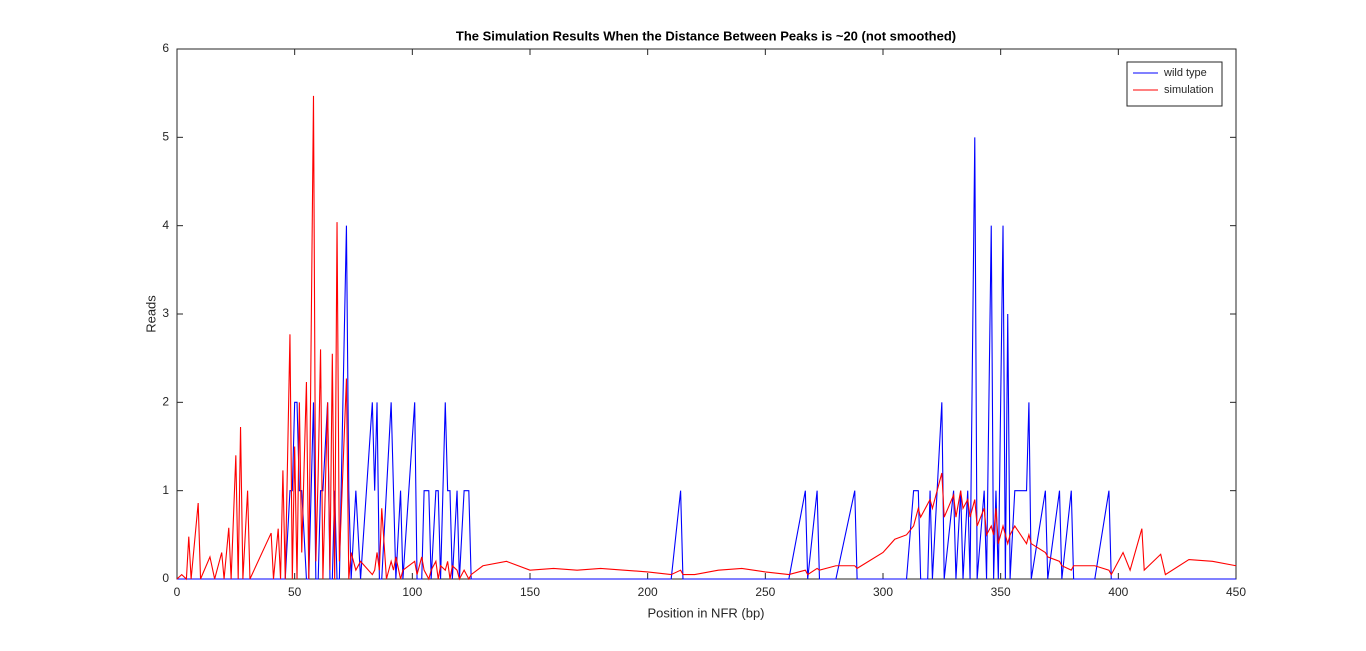  I want to click on x-tick-label: 250, so click(765, 592).